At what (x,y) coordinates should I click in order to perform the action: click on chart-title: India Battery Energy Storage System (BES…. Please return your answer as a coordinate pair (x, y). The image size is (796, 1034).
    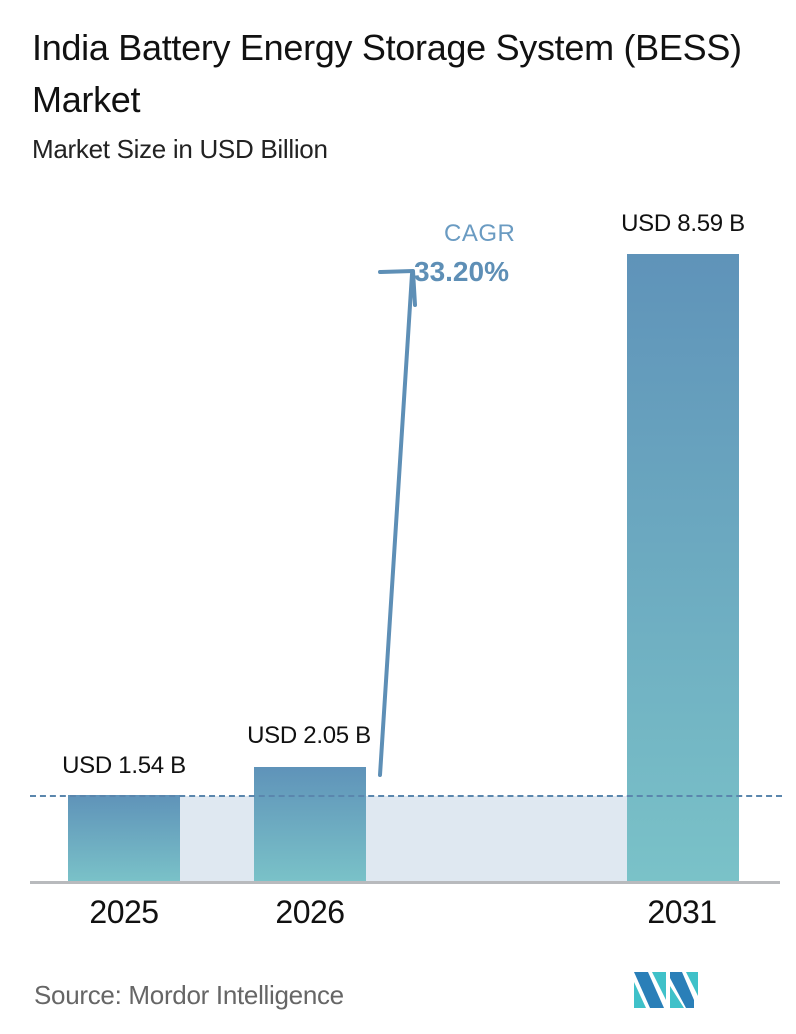
    Looking at the image, I should click on (387, 73).